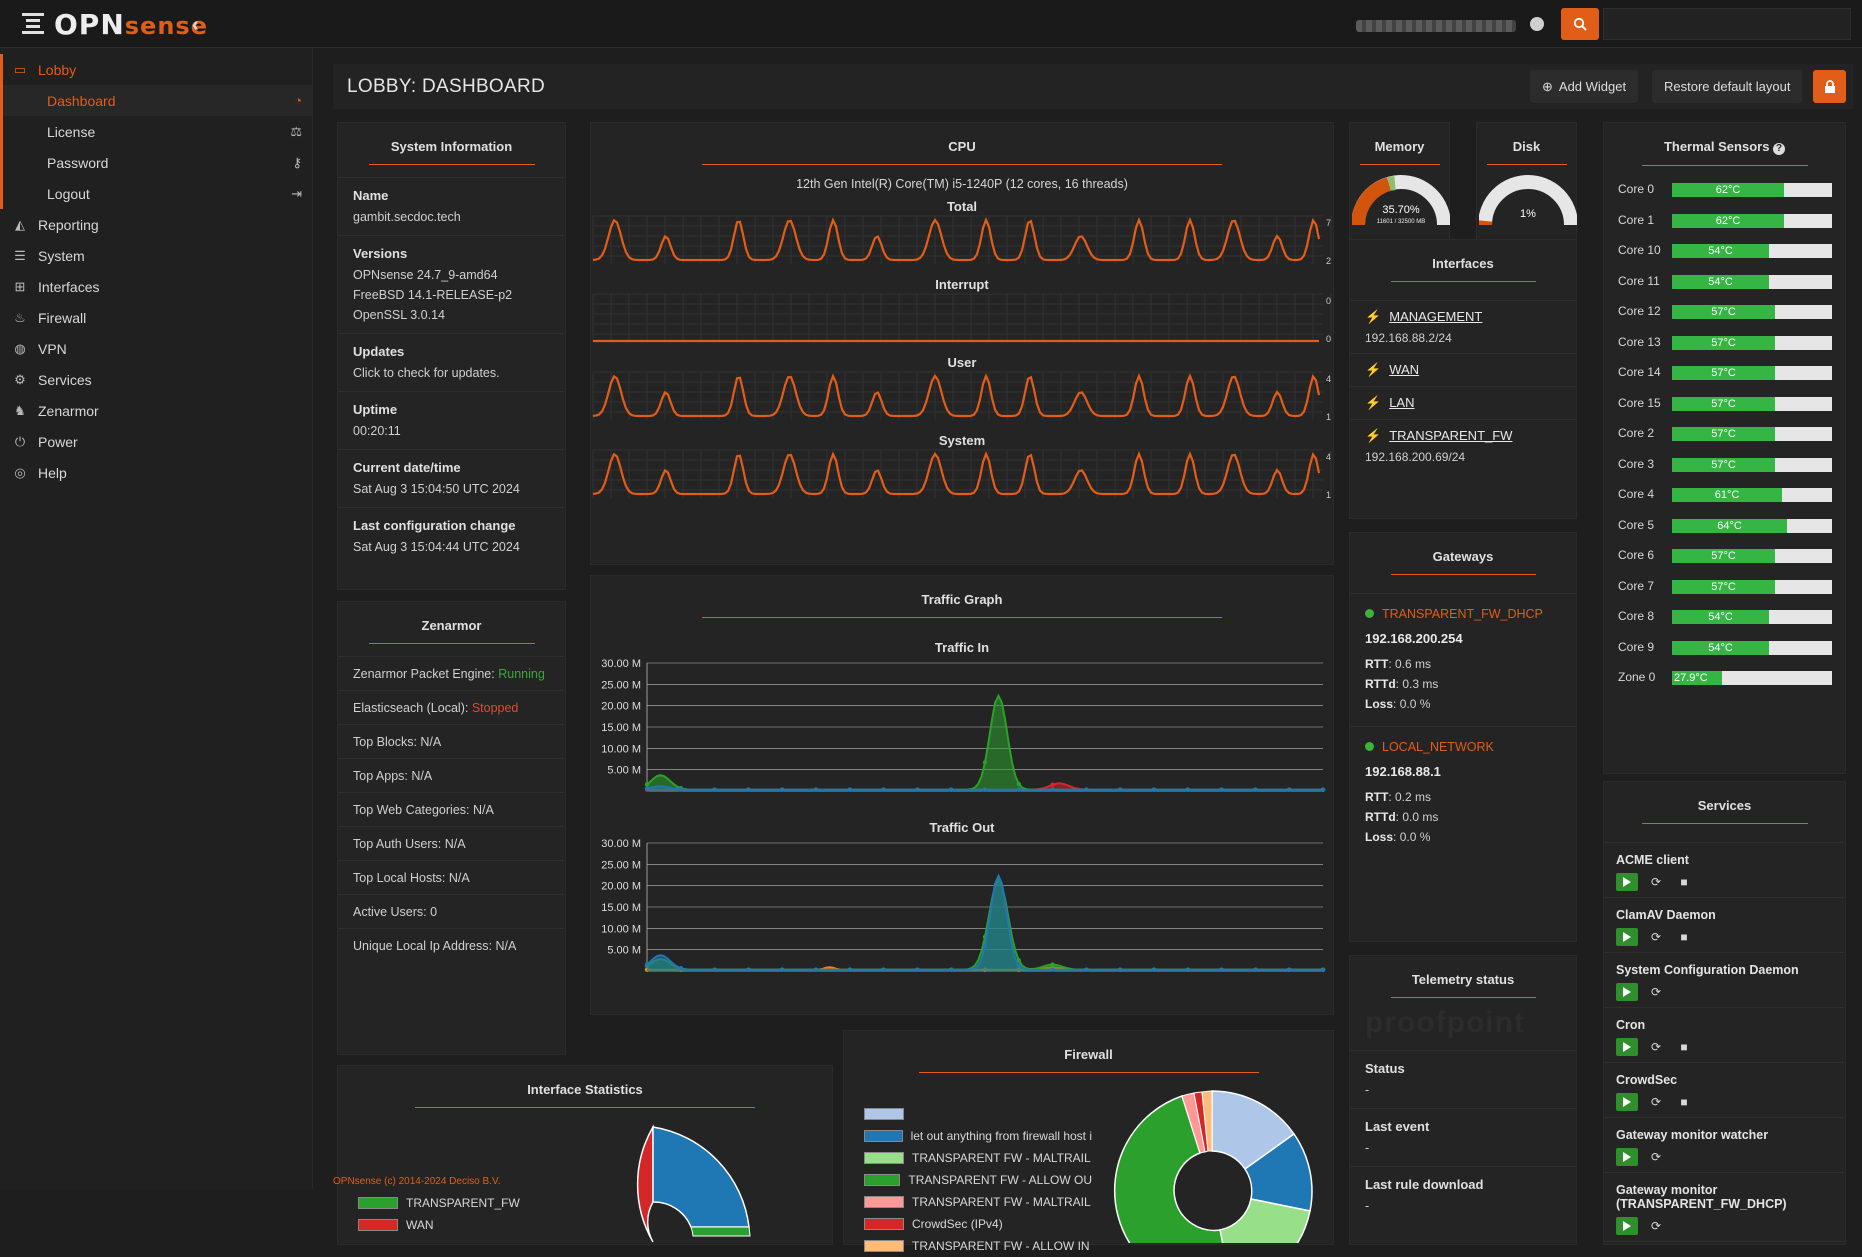 The image size is (1862, 1257). Describe the element at coordinates (156, 379) in the screenshot. I see `sidebar-item-services: ⚙Services` at that location.